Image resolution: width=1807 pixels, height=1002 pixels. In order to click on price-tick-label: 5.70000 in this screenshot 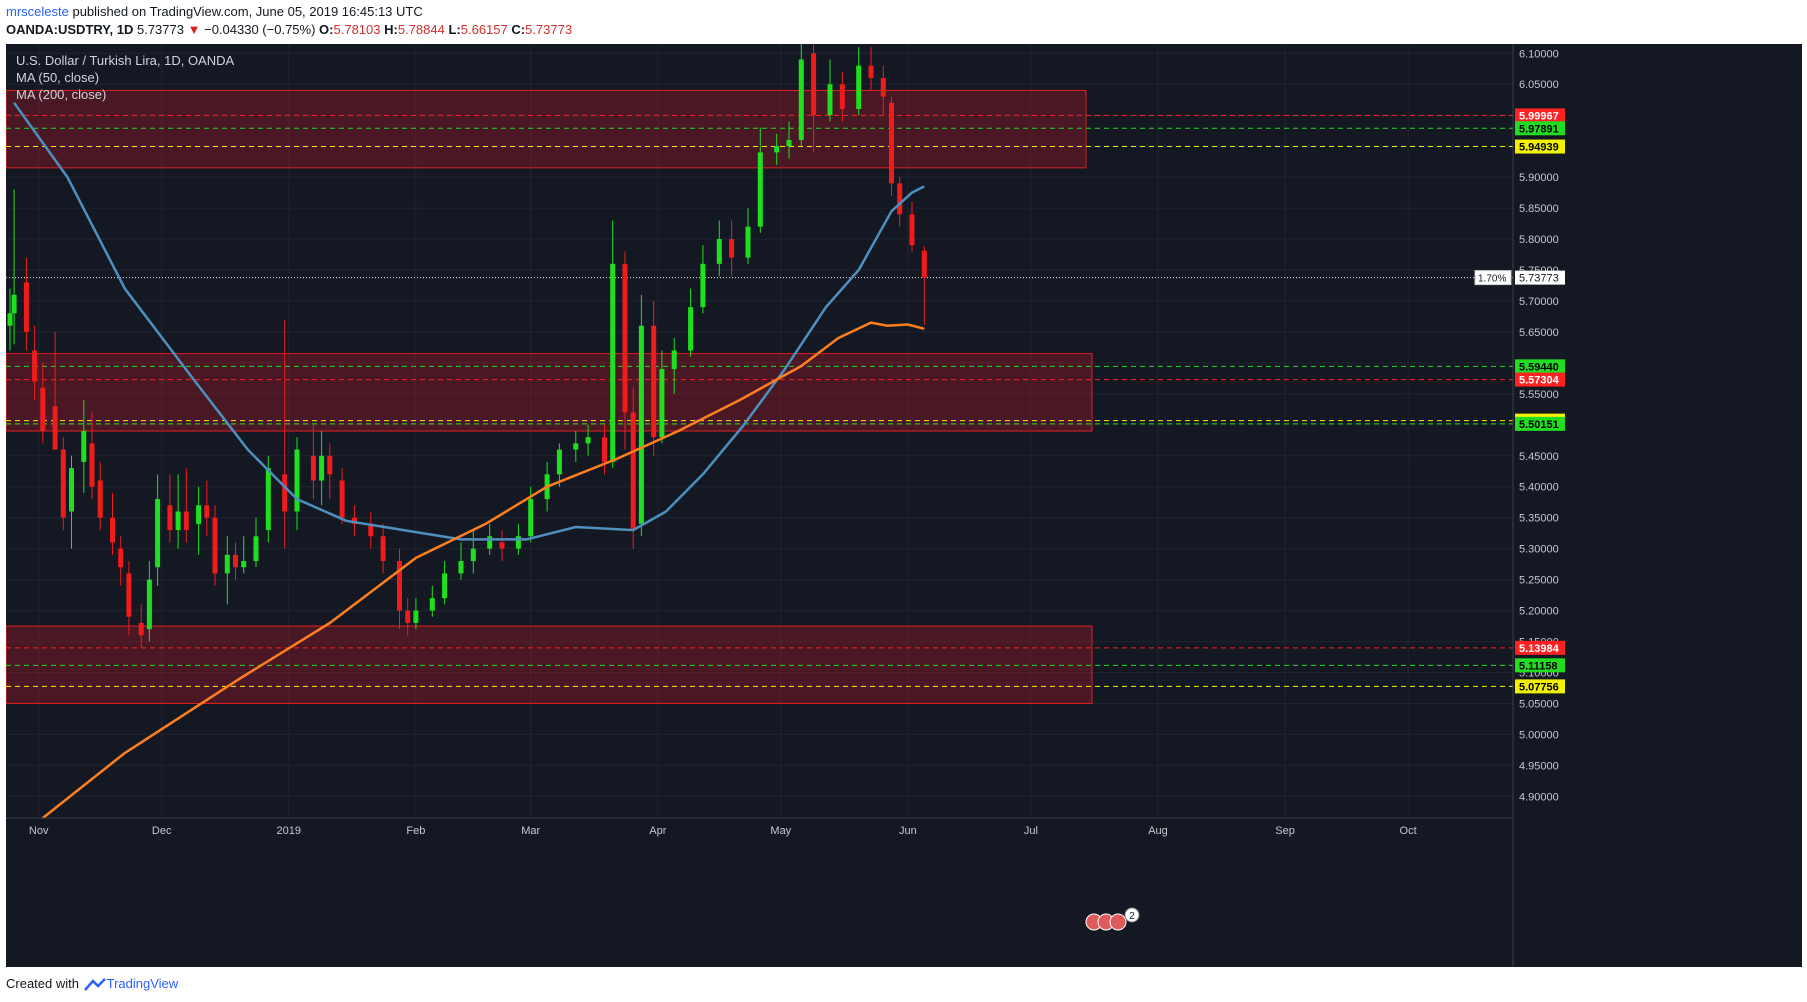, I will do `click(1539, 302)`.